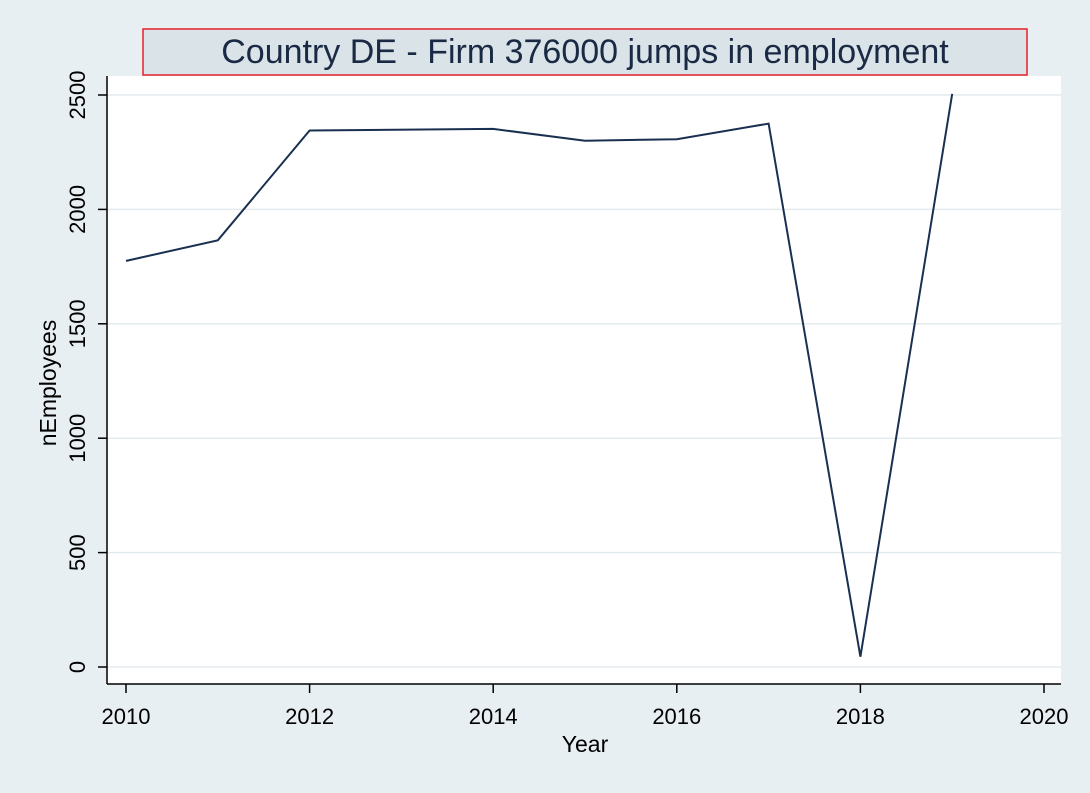 The width and height of the screenshot is (1090, 793). I want to click on x-tick-label-2014: 2014, so click(493, 716).